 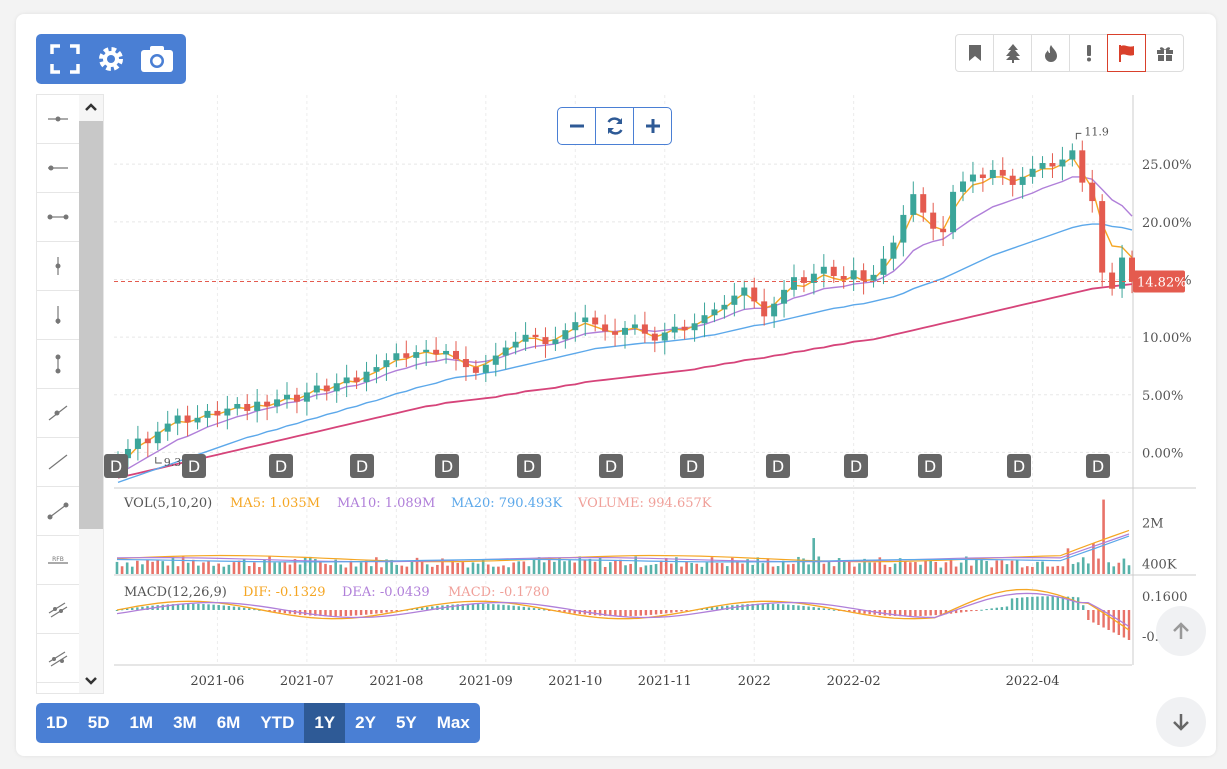 What do you see at coordinates (91, 107) in the screenshot?
I see `scroll-up-icon` at bounding box center [91, 107].